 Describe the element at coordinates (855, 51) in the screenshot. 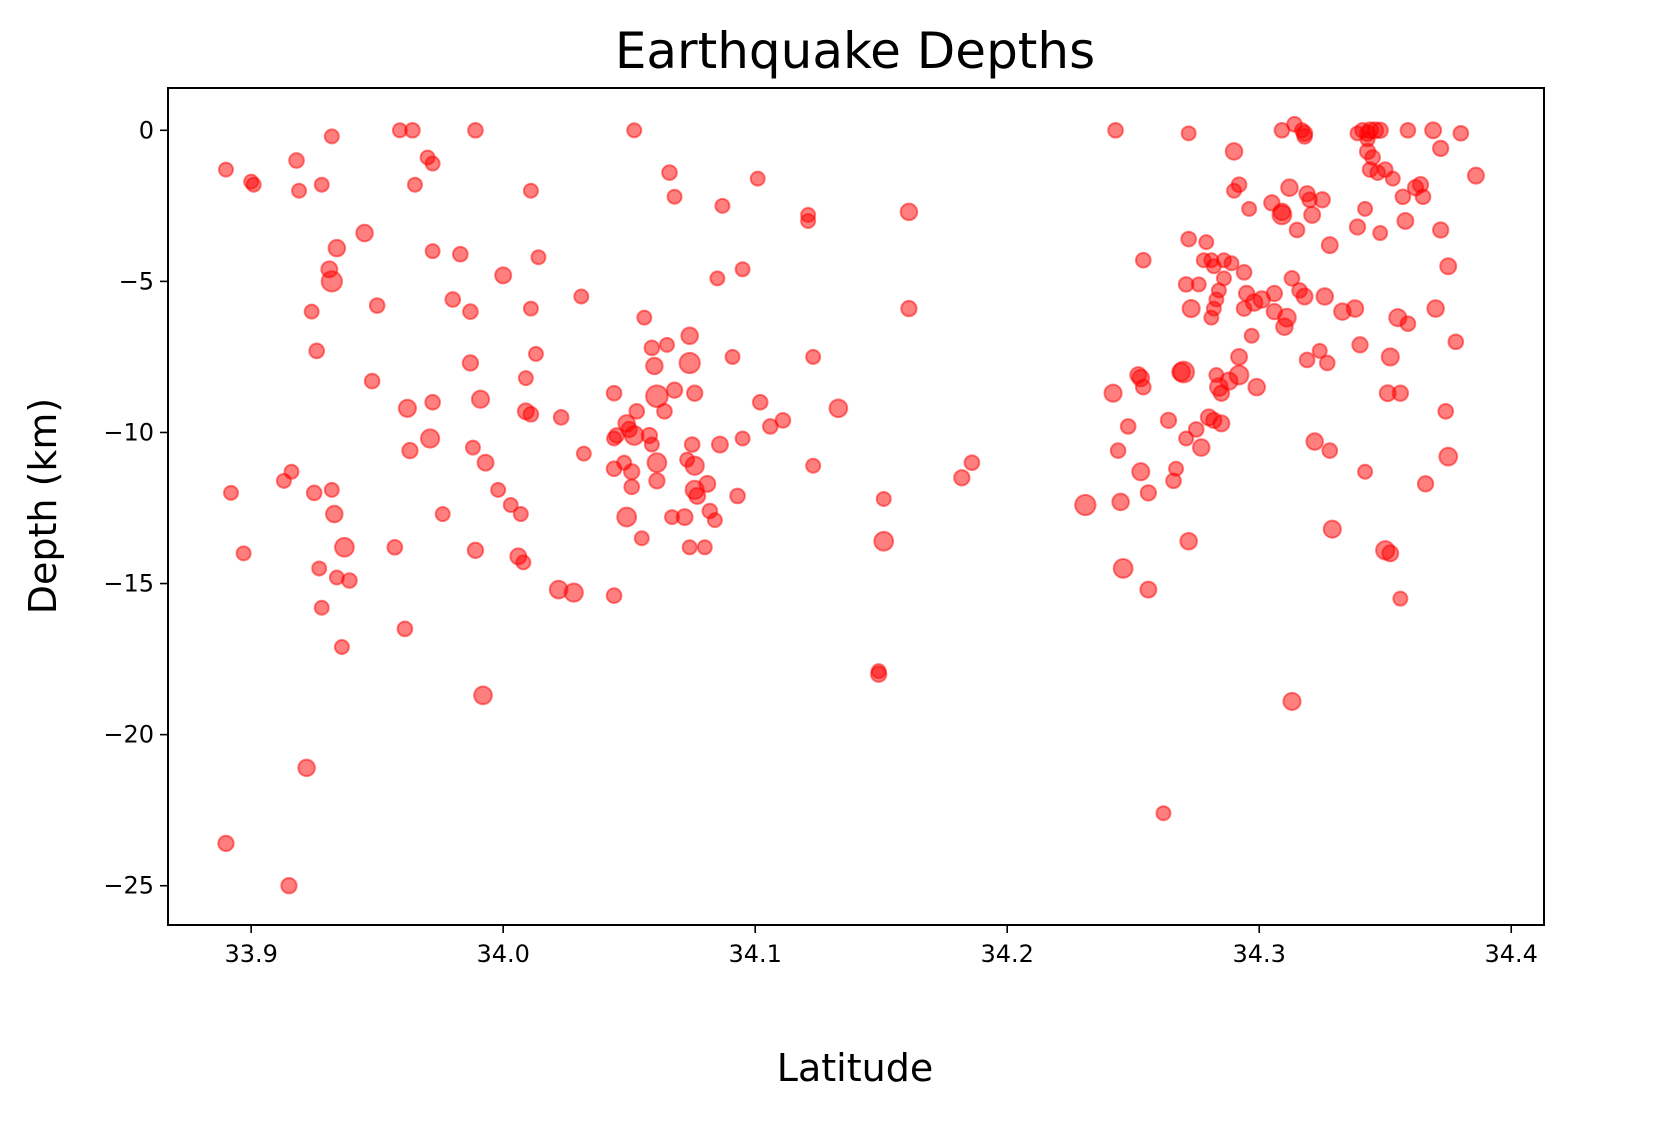

I see `chart-title: Earthquake Depths` at that location.